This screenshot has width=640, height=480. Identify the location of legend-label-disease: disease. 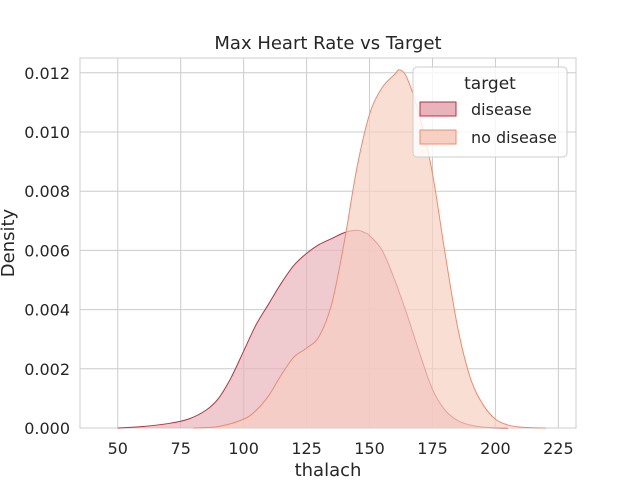
(501, 109).